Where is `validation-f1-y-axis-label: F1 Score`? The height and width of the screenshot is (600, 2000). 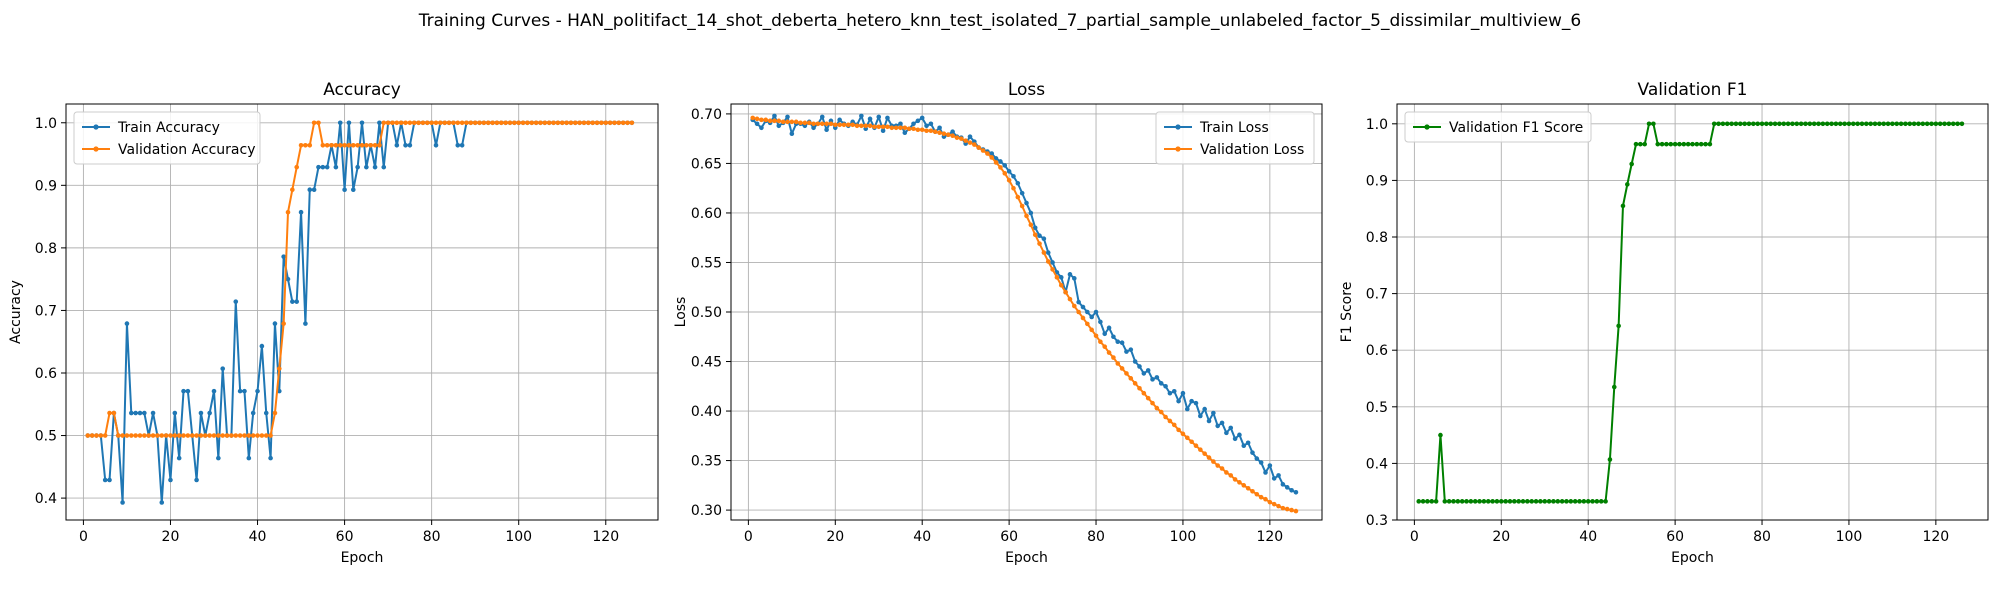
validation-f1-y-axis-label: F1 Score is located at coordinates (1347, 312).